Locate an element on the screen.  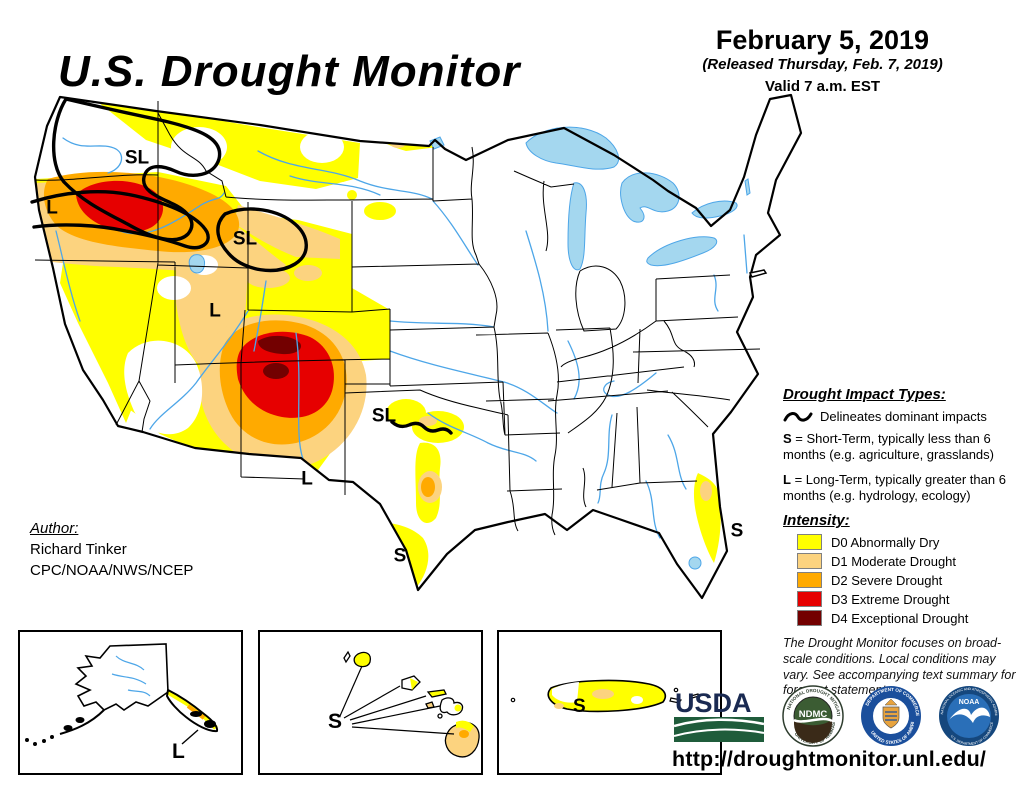
alaska-panhandle-drought is located at coordinates (192, 711).